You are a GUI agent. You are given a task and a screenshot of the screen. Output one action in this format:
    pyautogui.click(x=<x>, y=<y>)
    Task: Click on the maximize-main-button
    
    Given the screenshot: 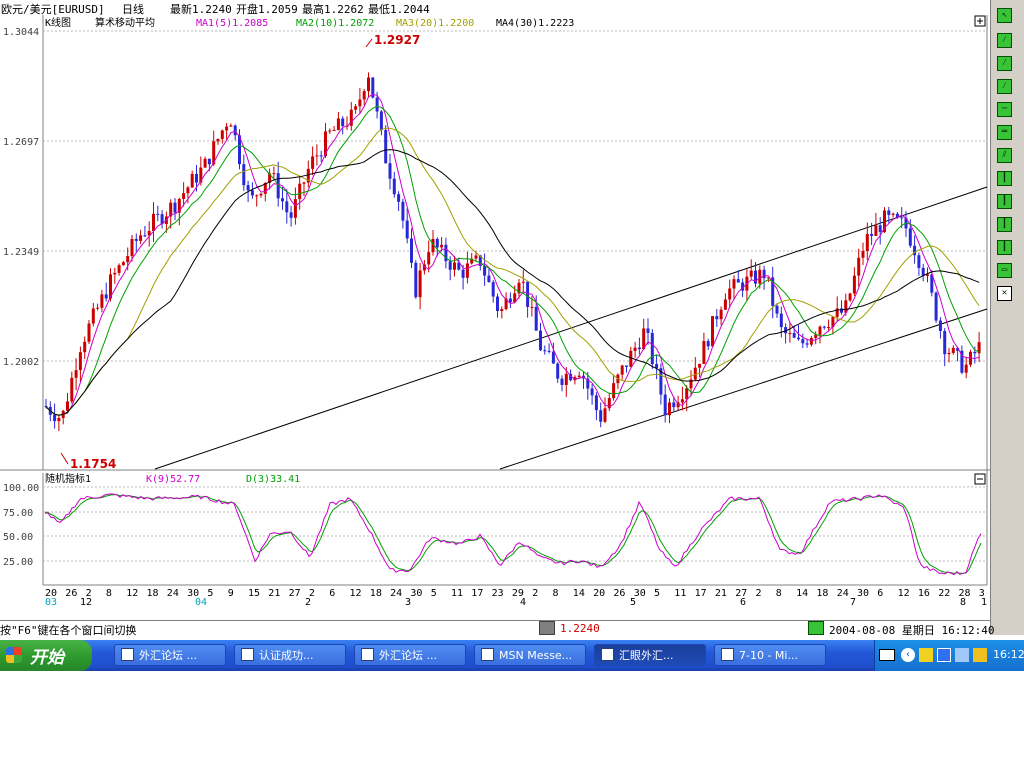 What is the action you would take?
    pyautogui.click(x=980, y=21)
    